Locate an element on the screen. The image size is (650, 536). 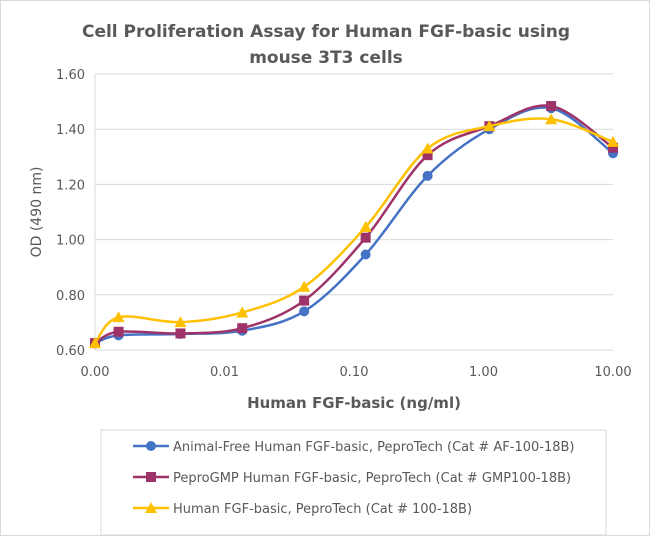
y-tick-label: 1.60 is located at coordinates (70, 75).